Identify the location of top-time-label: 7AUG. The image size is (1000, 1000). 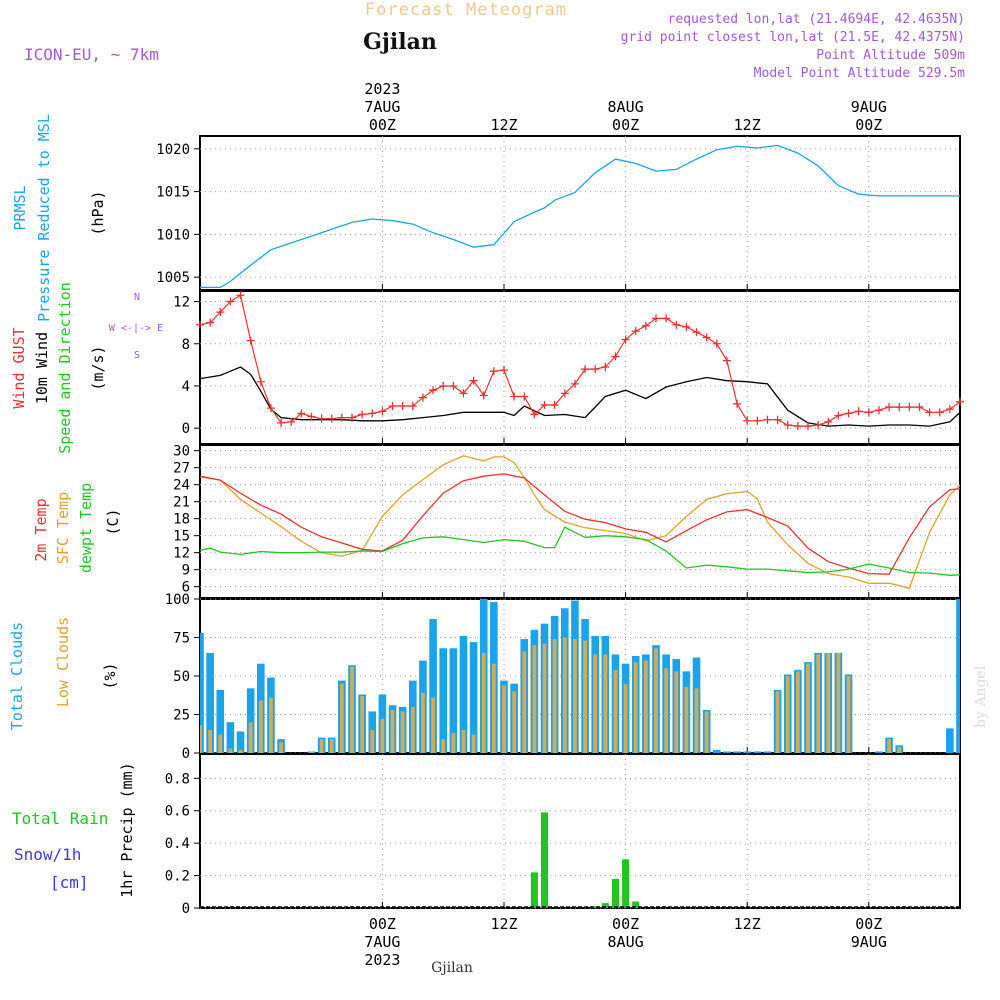
(382, 107).